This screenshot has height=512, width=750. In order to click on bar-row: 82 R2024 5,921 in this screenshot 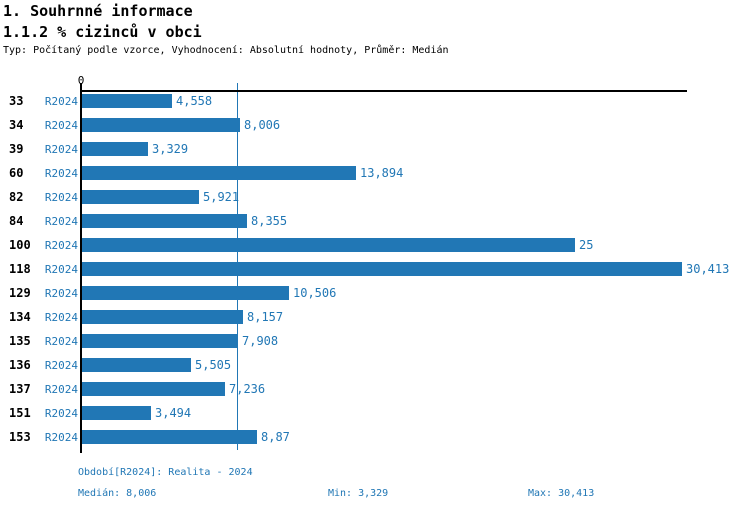, I will do `click(375, 197)`.